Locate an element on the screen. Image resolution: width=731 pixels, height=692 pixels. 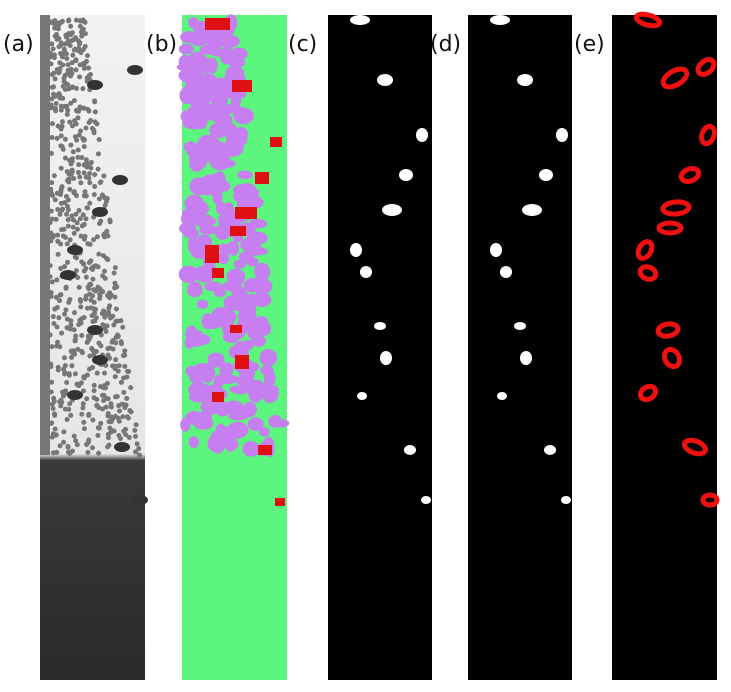
panel-label: (d) is located at coordinates (445, 44).